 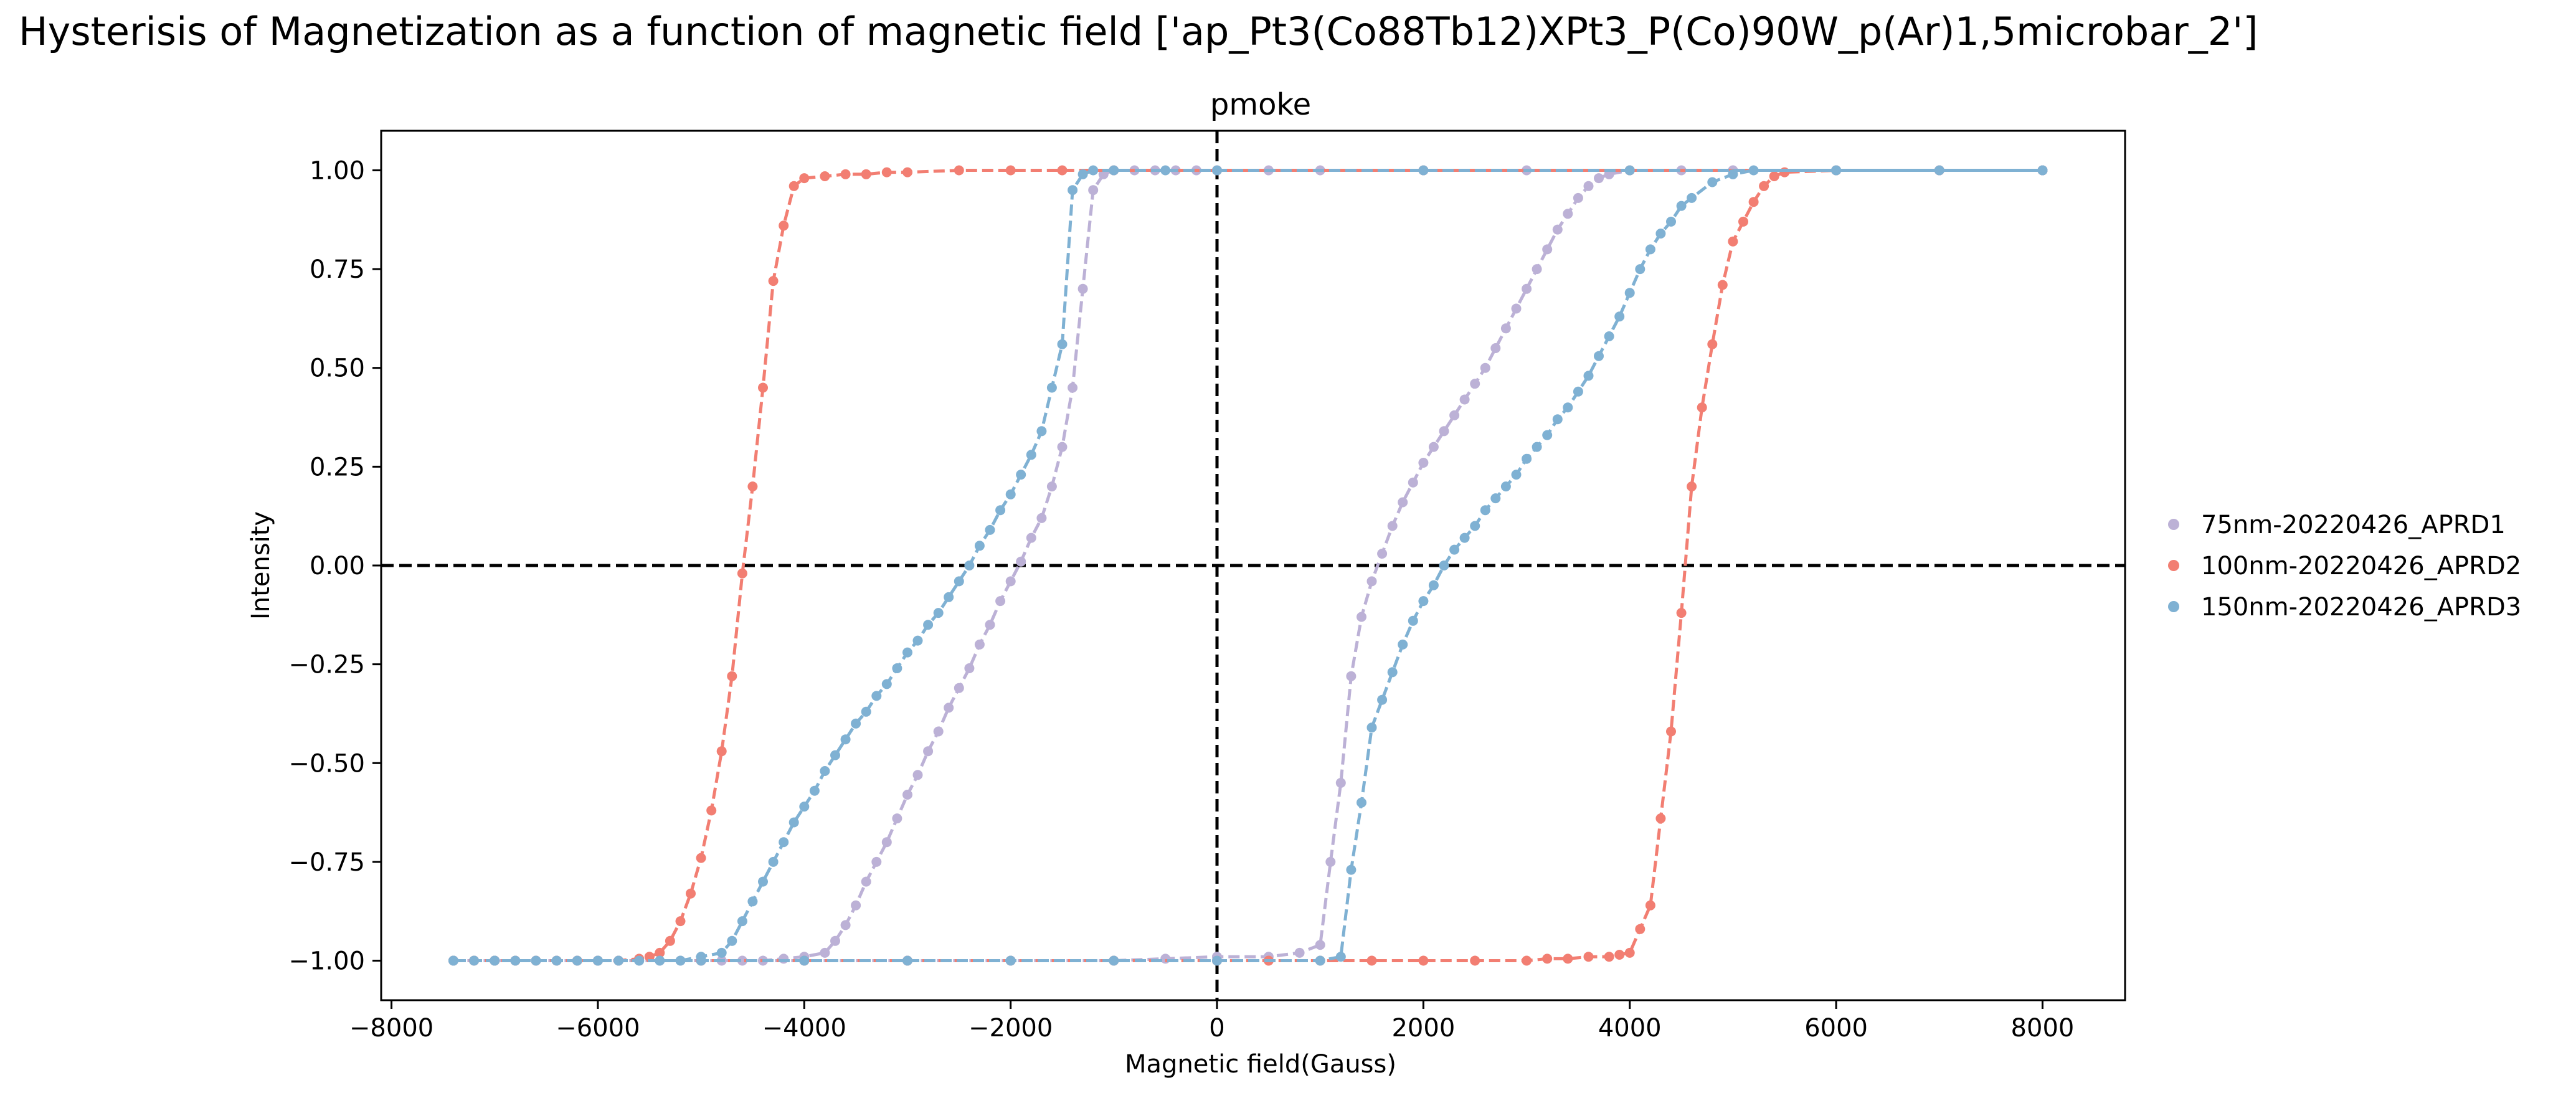 I want to click on x-axis-label: Magnetic field(Gauss), so click(x=1261, y=1064).